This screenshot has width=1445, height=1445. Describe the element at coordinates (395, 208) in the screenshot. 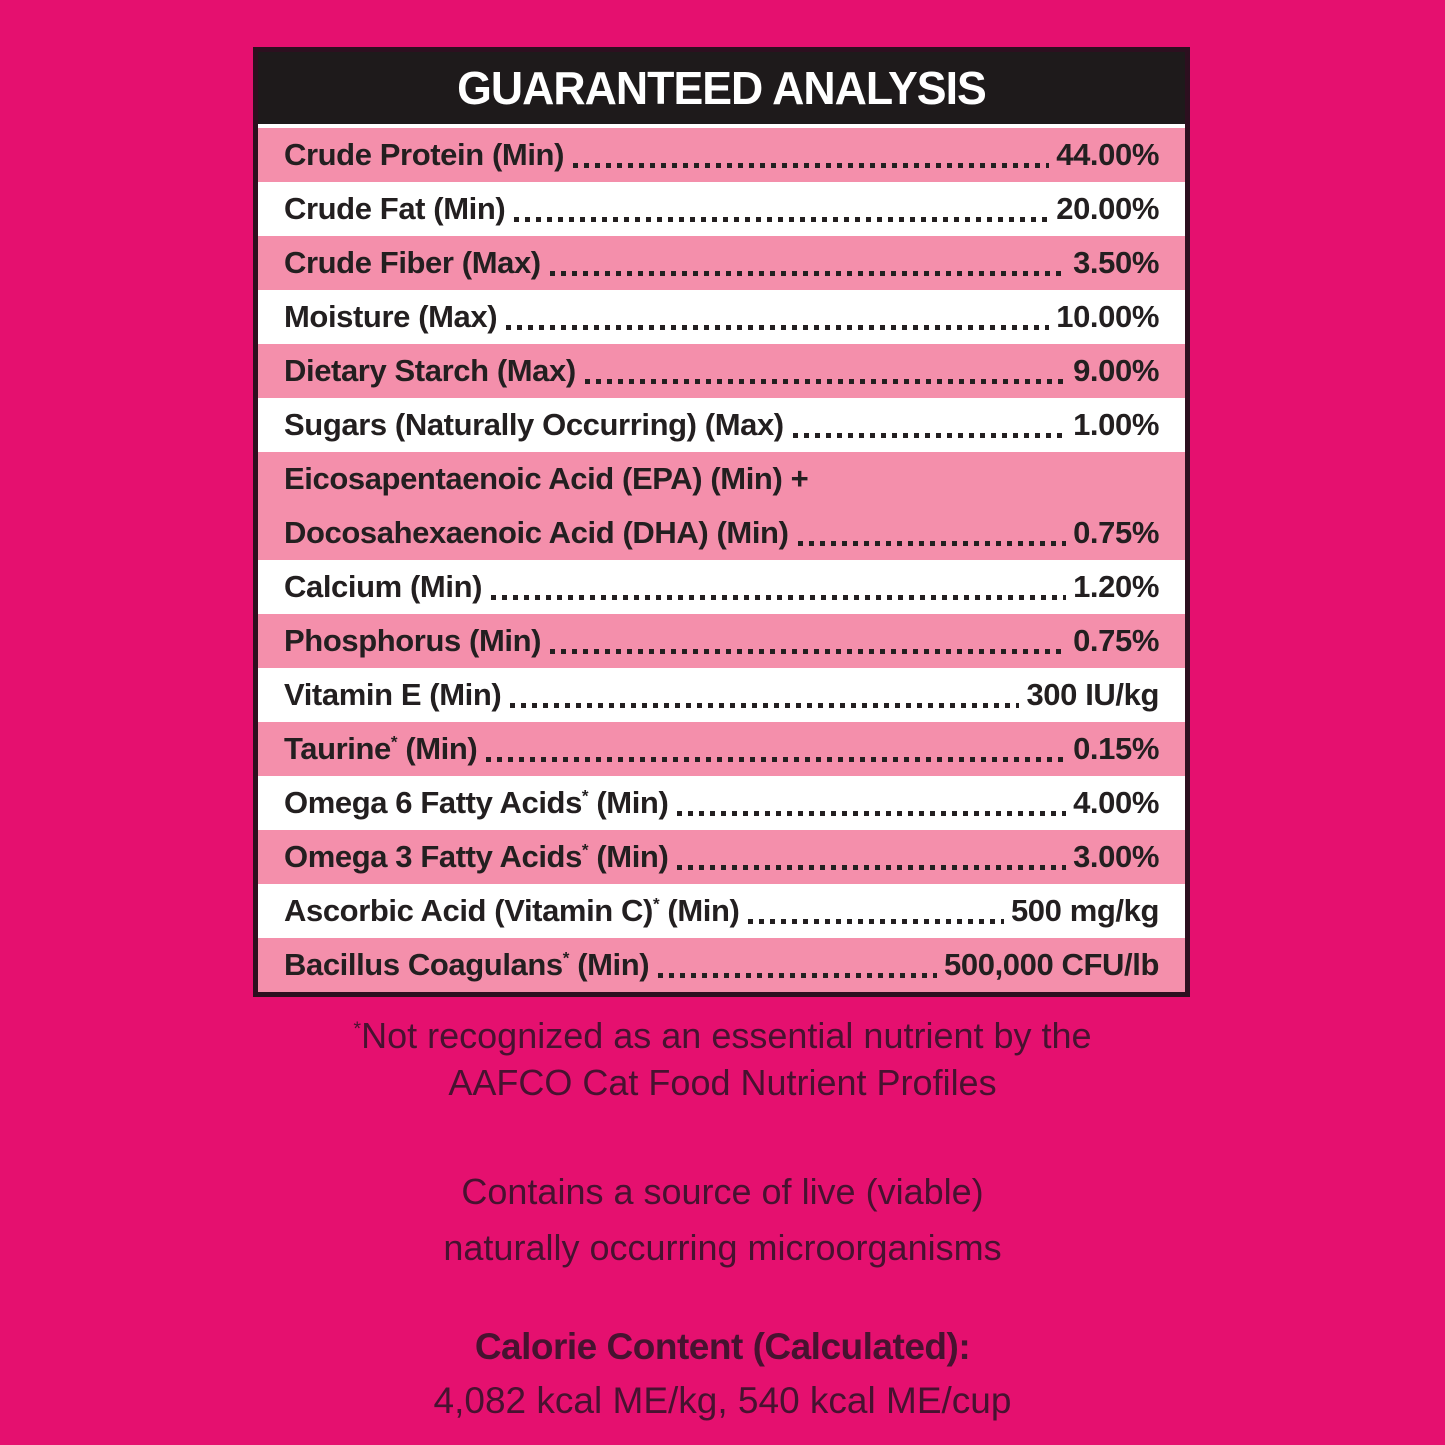

I see `nutrient-name: Crude Fat (Min)` at that location.